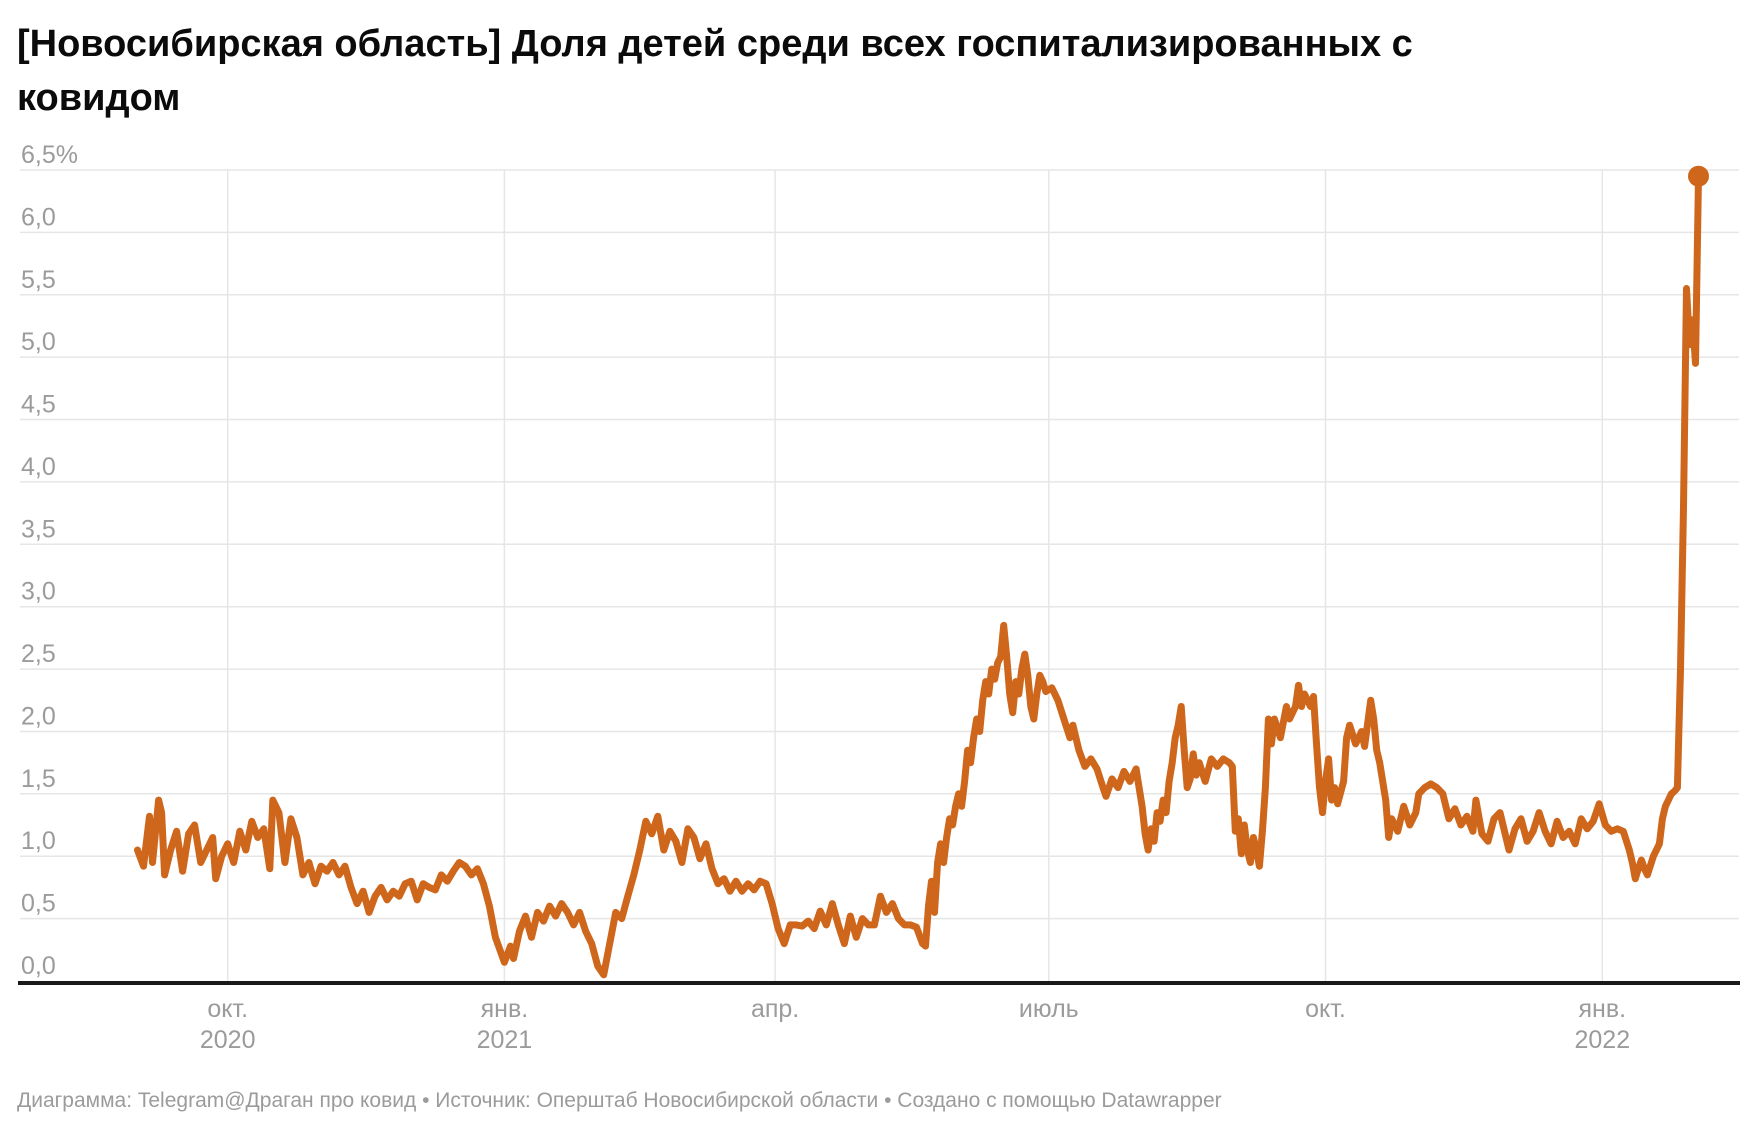 This screenshot has width=1740, height=1140. What do you see at coordinates (1602, 1040) in the screenshot?
I see `x-tick-year: 2022` at bounding box center [1602, 1040].